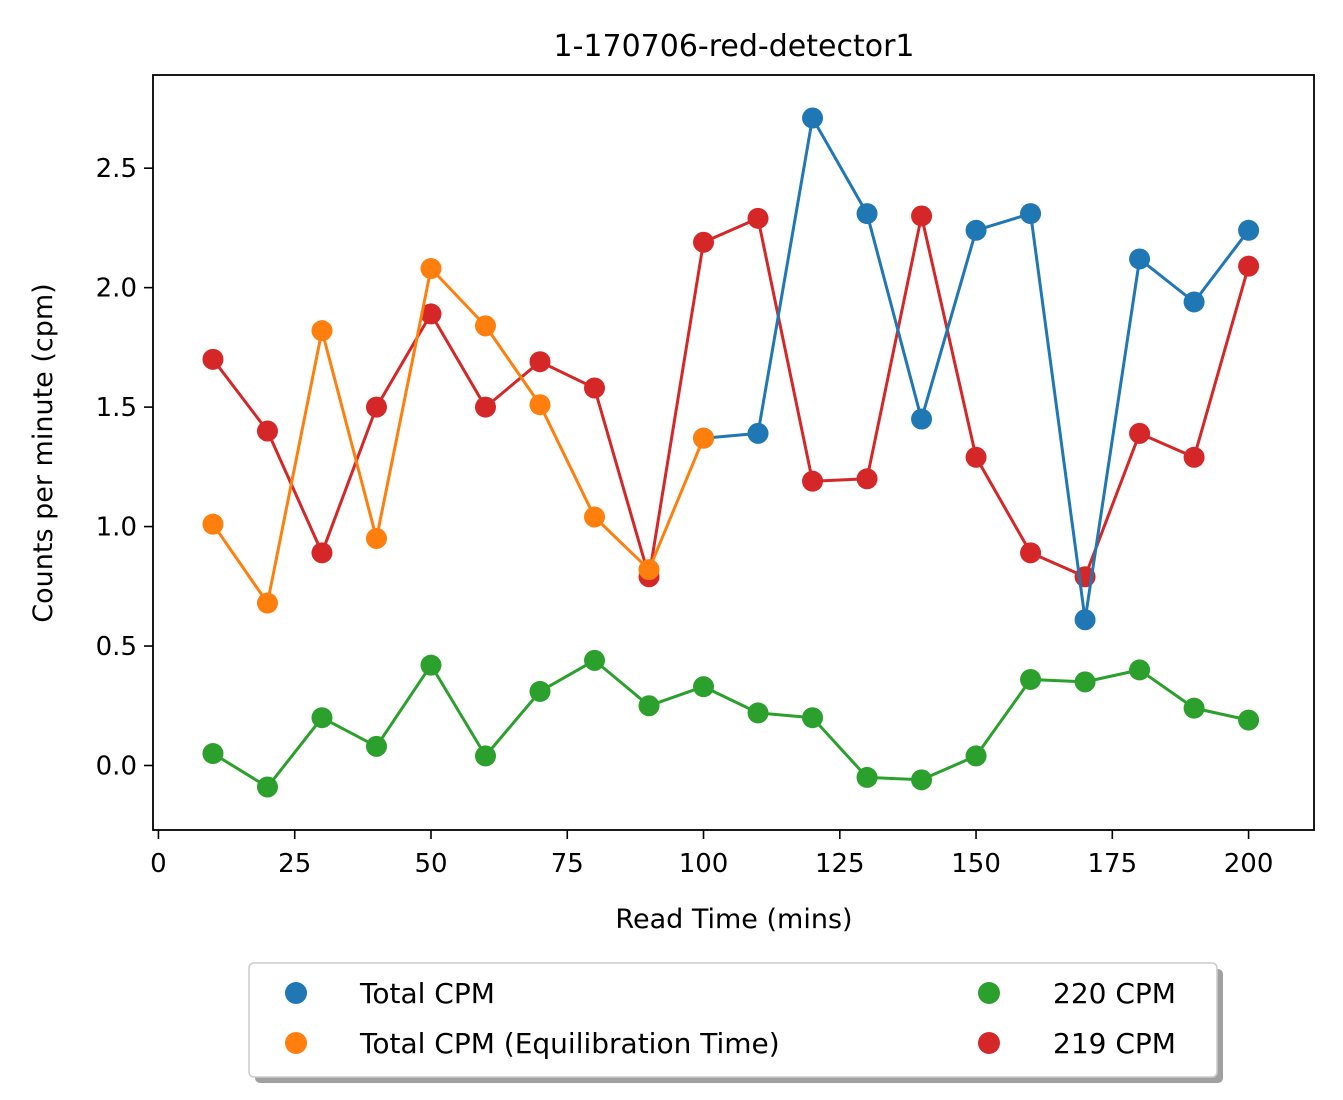  I want to click on x-tick-label: 75, so click(567, 864).